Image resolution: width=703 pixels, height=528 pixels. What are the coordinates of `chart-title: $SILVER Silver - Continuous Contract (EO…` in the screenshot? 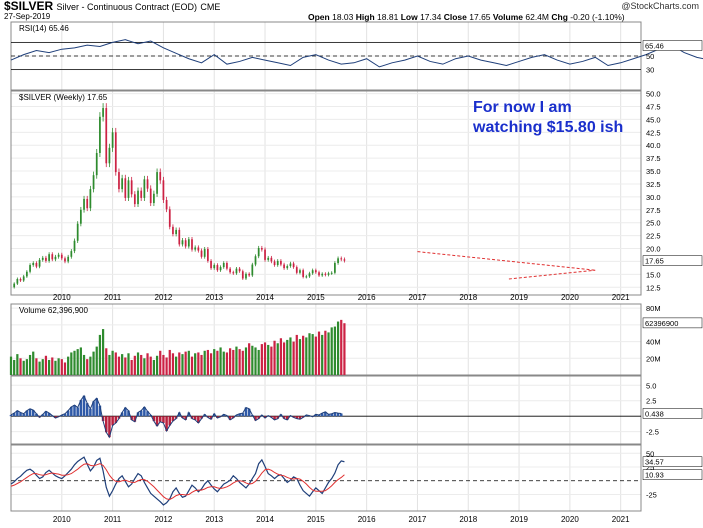 It's located at (112, 6).